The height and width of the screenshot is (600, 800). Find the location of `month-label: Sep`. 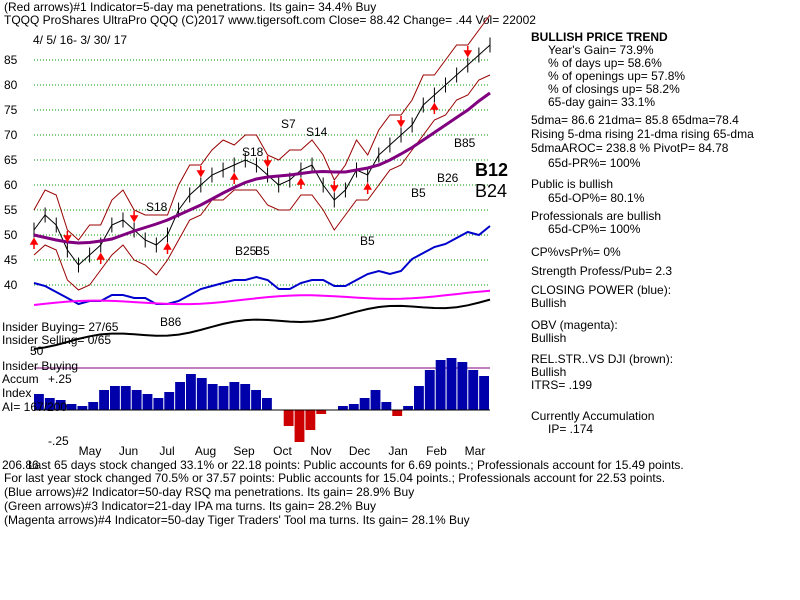

month-label: Sep is located at coordinates (244, 451).